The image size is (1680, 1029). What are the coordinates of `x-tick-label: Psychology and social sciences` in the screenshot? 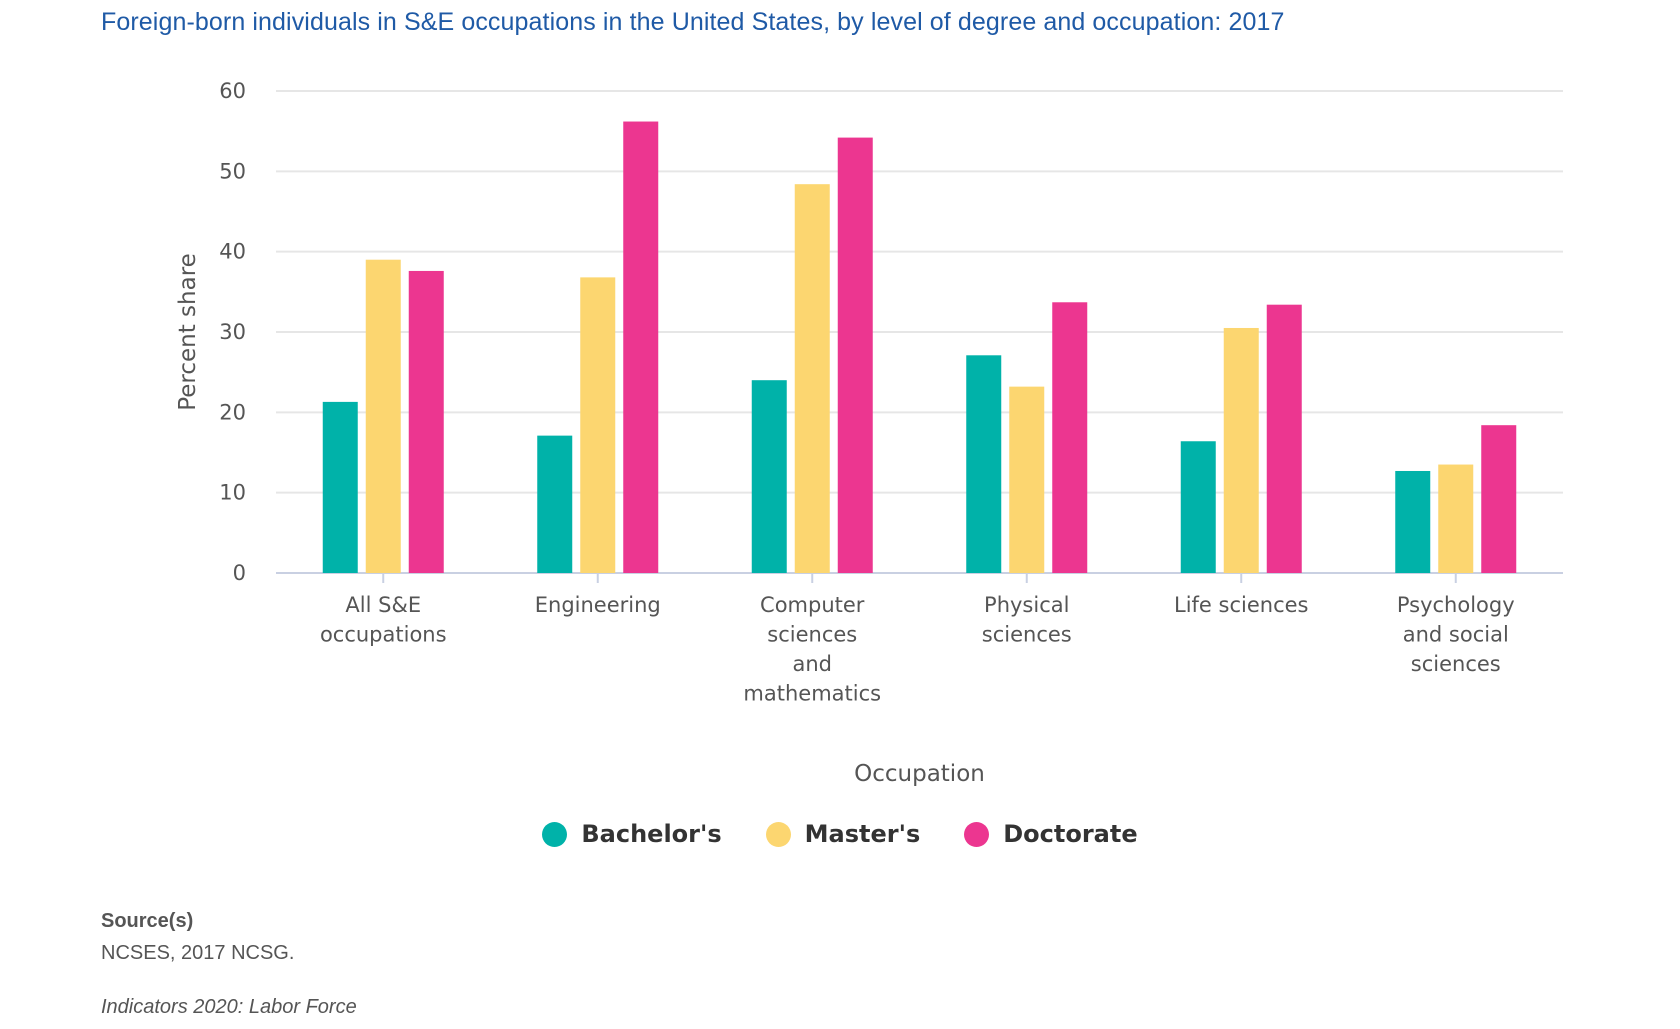 It's located at (1456, 634).